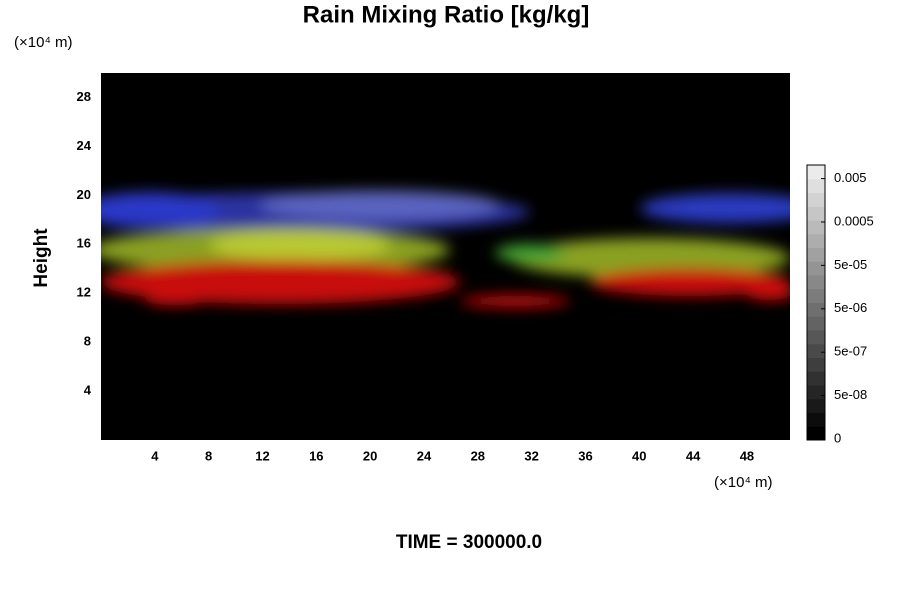 Image resolution: width=900 pixels, height=600 pixels. Describe the element at coordinates (424, 455) in the screenshot. I see `x-tick-label: 24` at that location.